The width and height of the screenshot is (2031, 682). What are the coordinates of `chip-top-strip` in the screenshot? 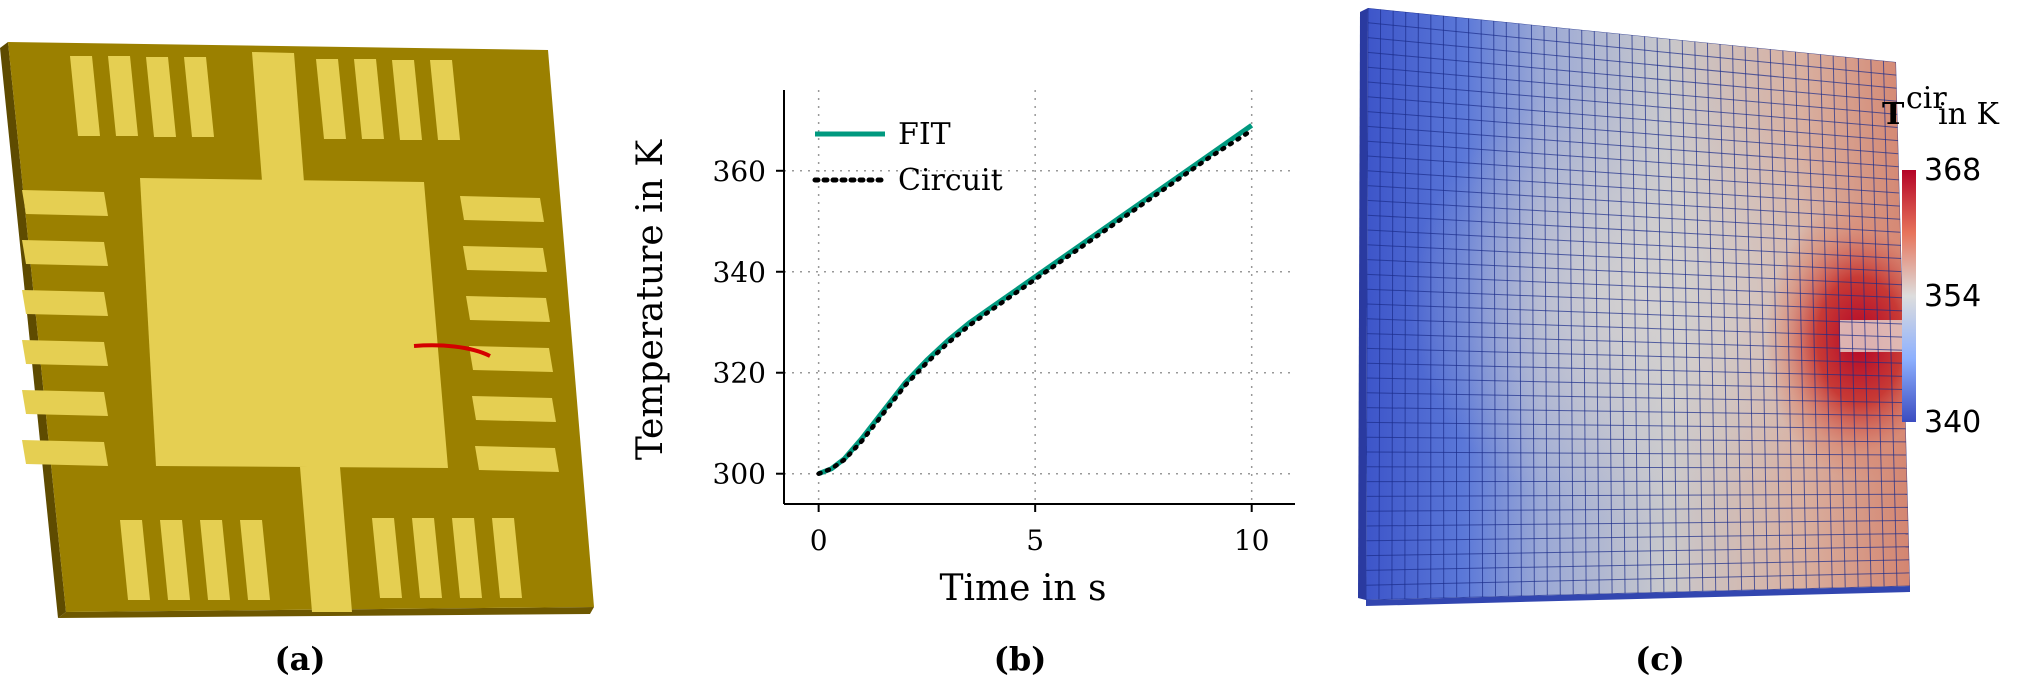 It's located at (278, 117).